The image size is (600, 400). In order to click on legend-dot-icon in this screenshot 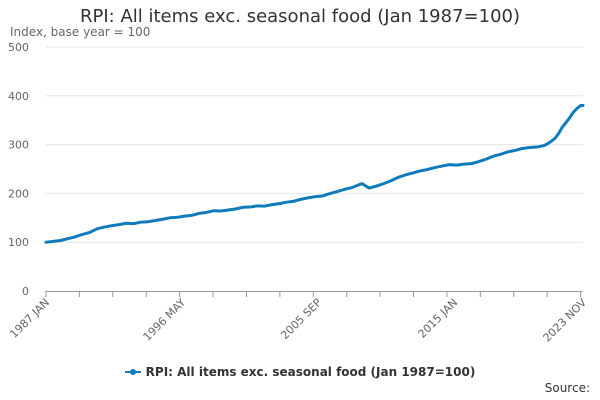, I will do `click(132, 372)`.